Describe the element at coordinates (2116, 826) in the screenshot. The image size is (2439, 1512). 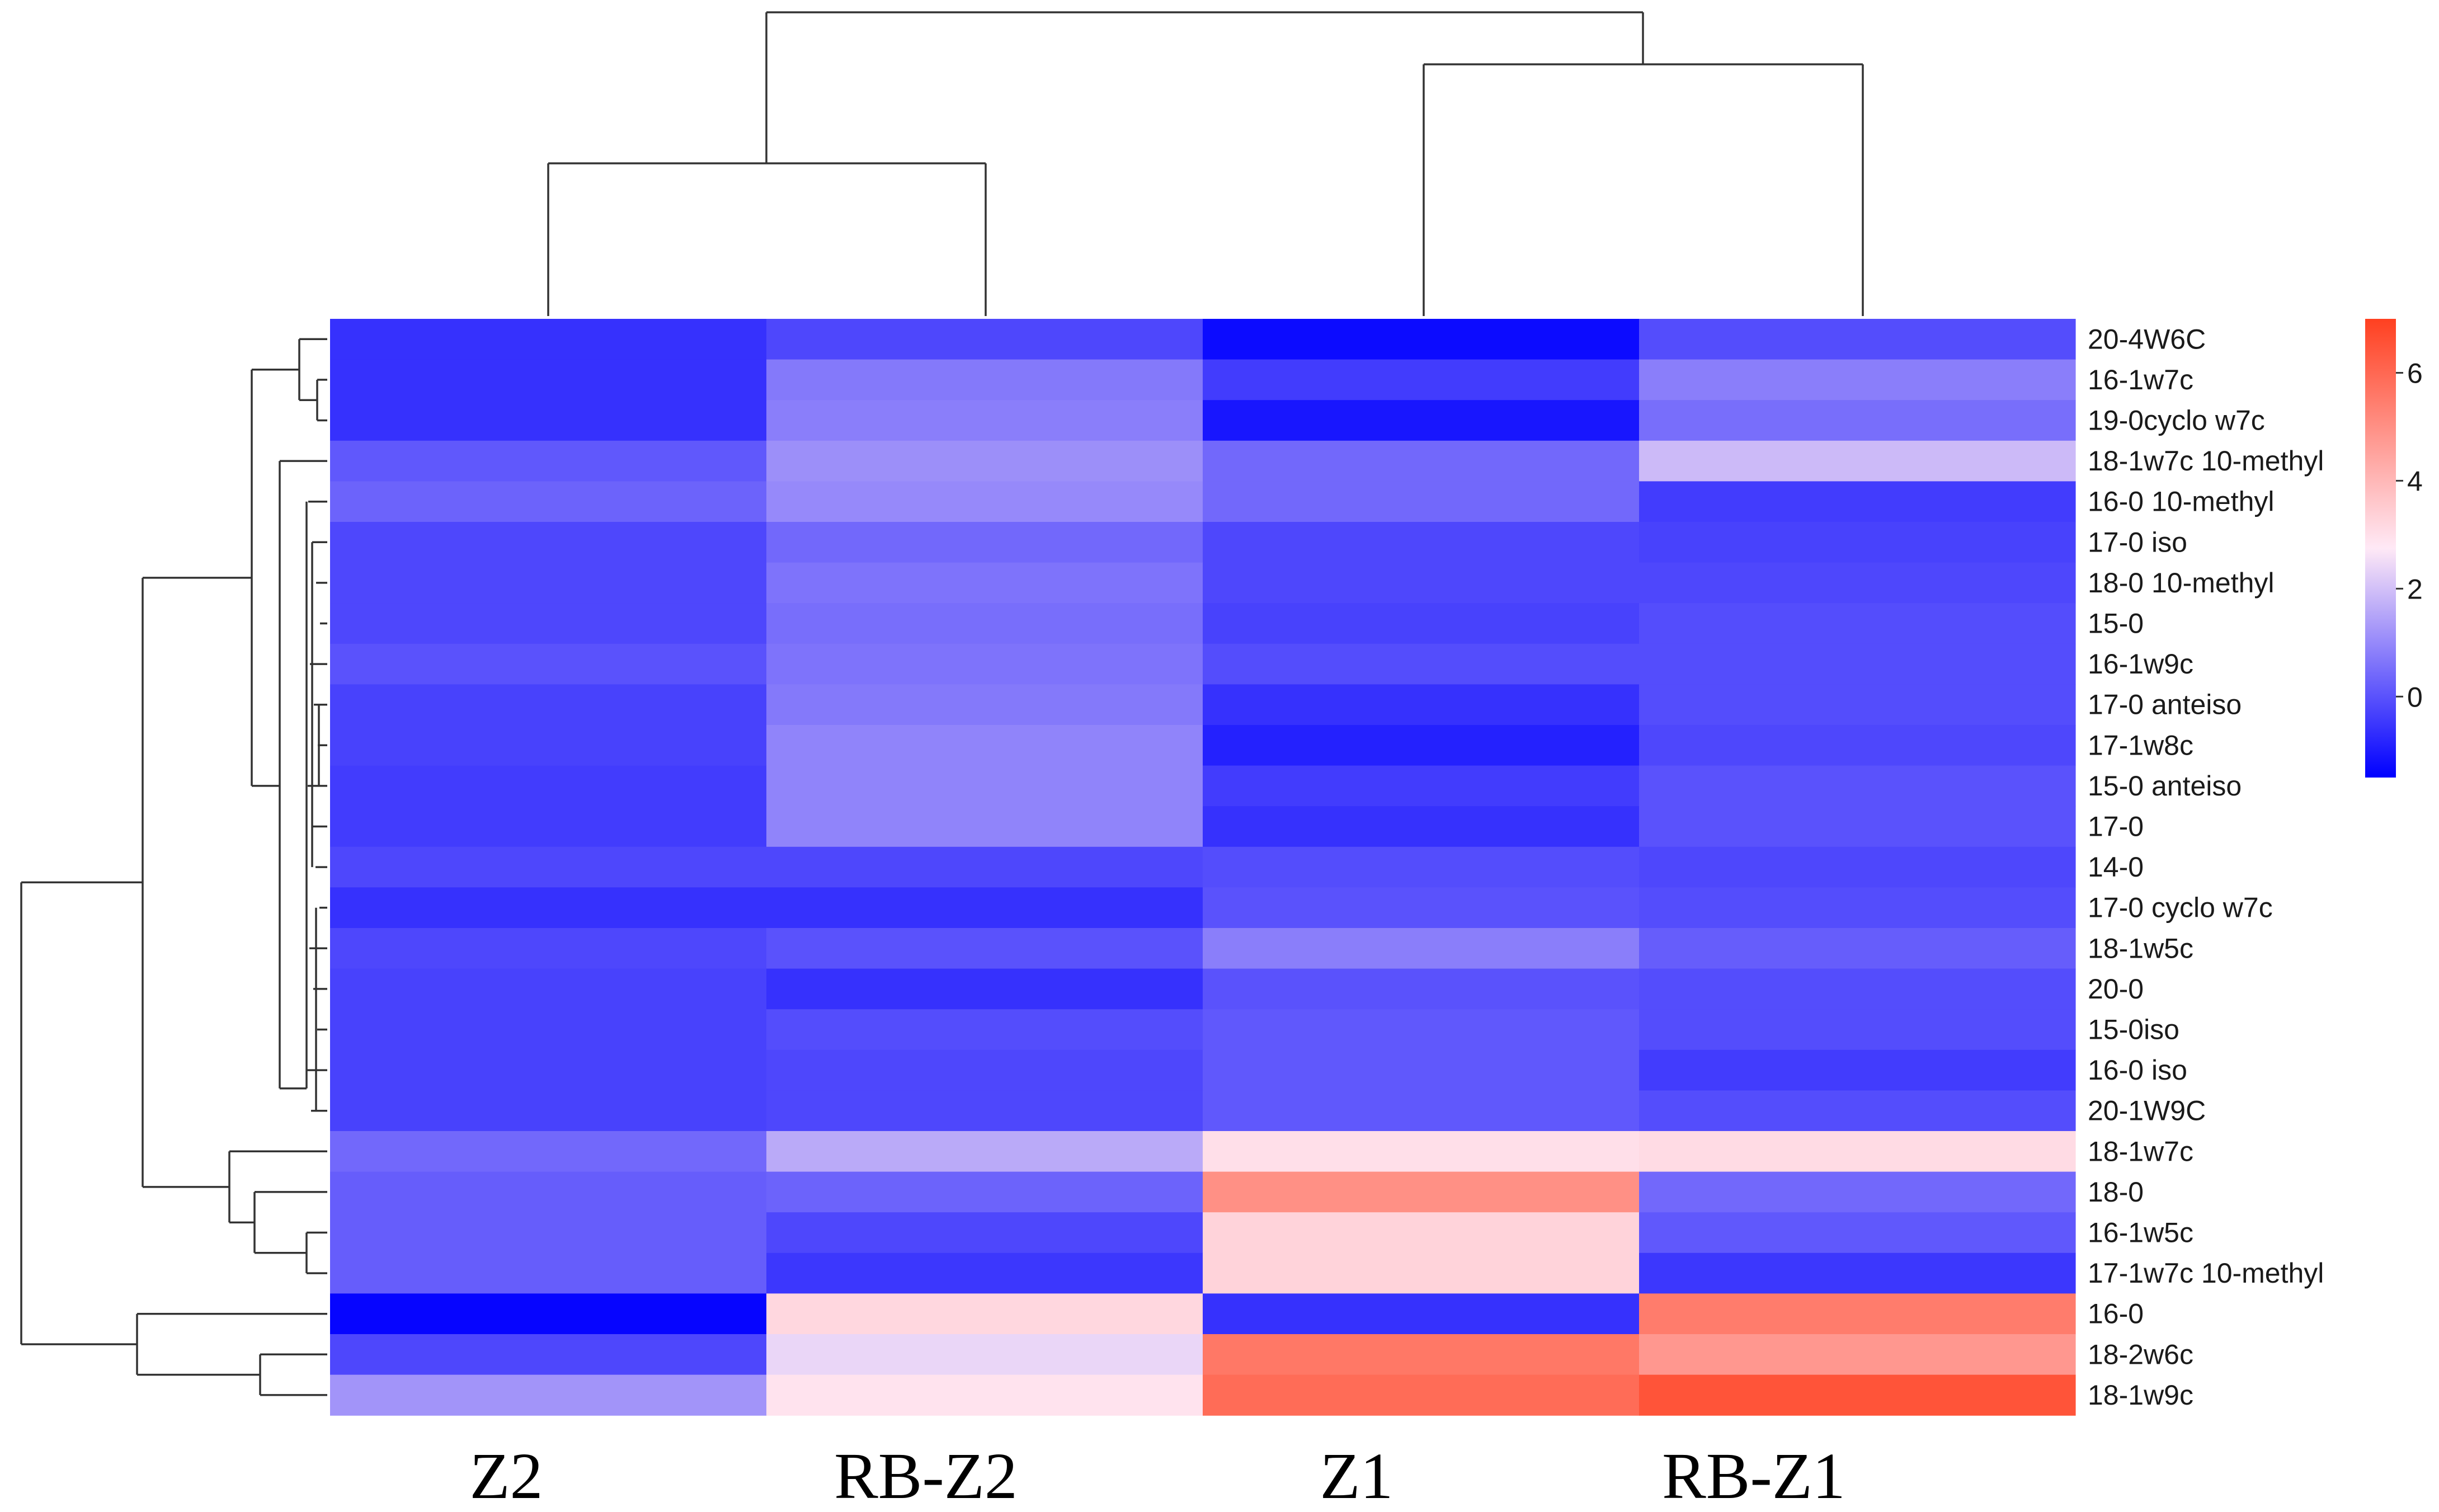
I see `row-label: 17-0` at that location.